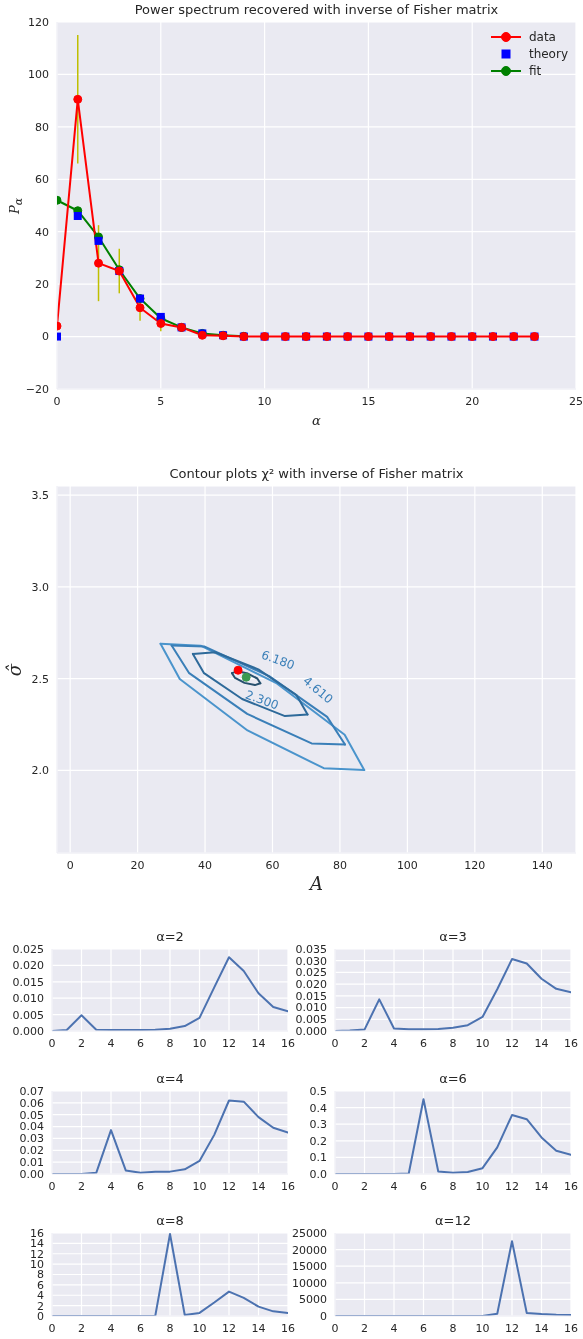 Image resolution: width=583 pixels, height=1339 pixels. What do you see at coordinates (31, 1139) in the screenshot?
I see `y-tick-label: 0.03` at bounding box center [31, 1139].